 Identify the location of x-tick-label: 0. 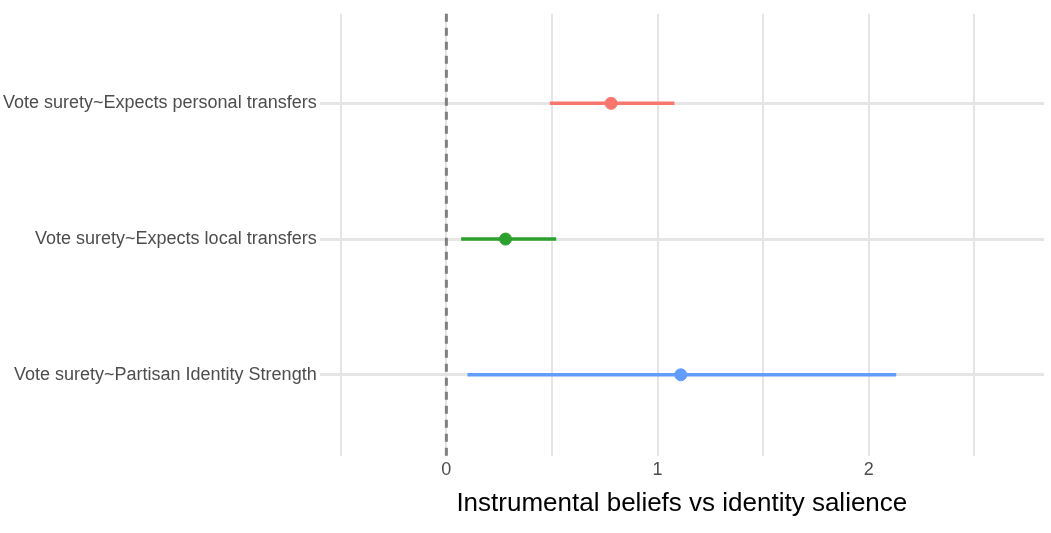
(446, 468).